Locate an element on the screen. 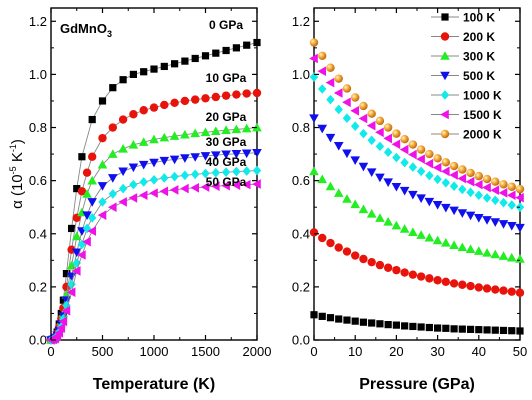 Image resolution: width=532 pixels, height=400 pixels. left-x-axis-title: Temperature (K) is located at coordinates (154, 384).